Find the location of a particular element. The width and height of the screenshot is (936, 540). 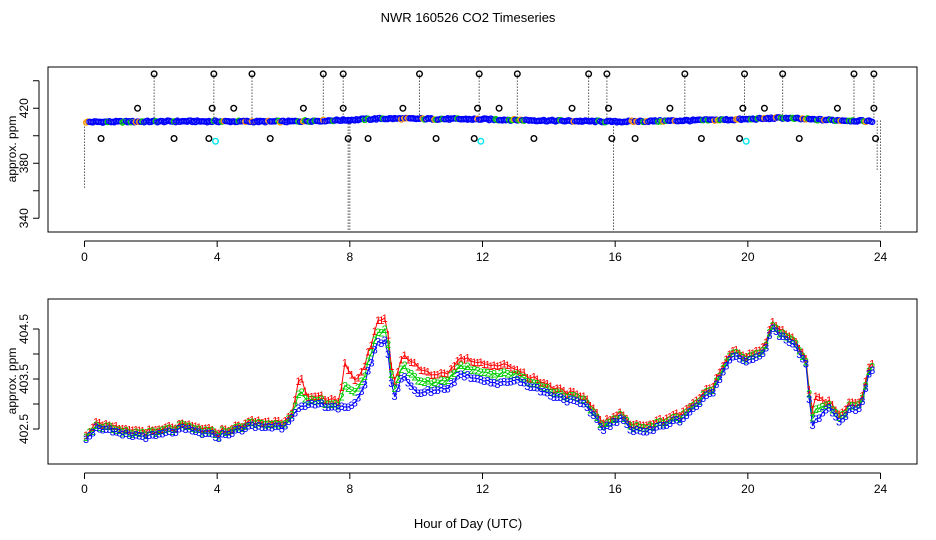

bottom-y-tick-label: 403.5 is located at coordinates (24, 379).